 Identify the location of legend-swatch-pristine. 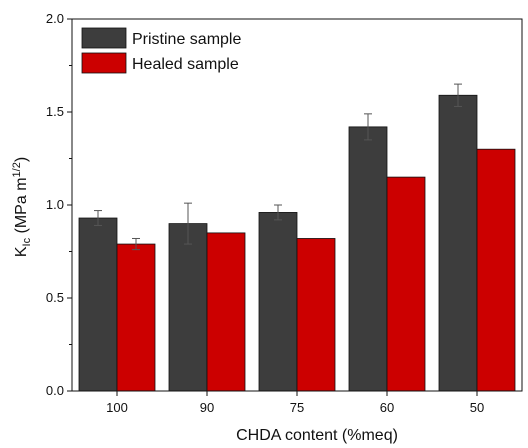
(104, 38).